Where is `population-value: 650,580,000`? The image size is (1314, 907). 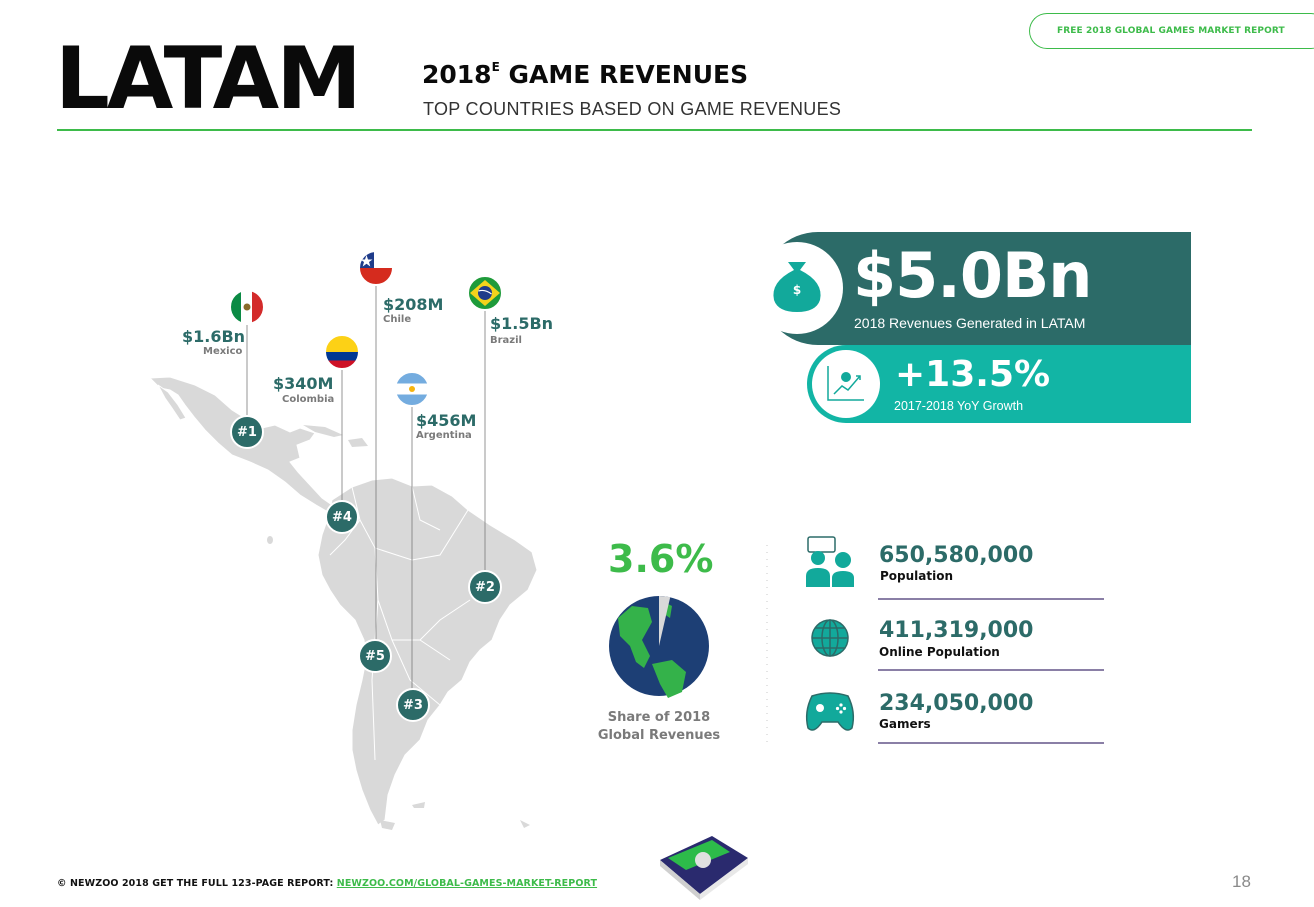 population-value: 650,580,000 is located at coordinates (956, 555).